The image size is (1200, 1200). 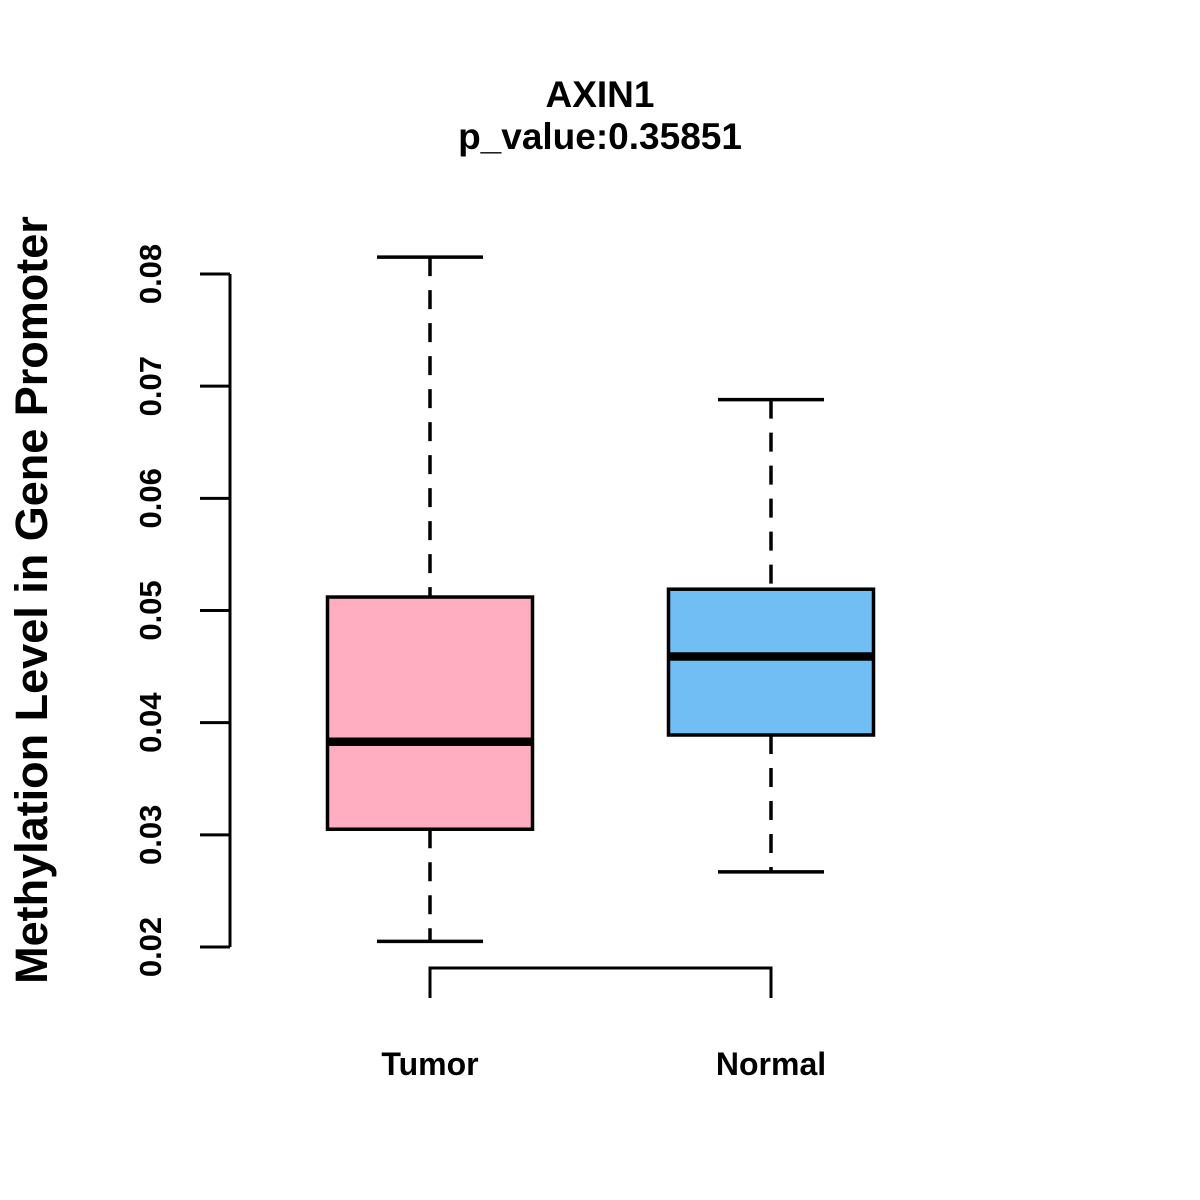 What do you see at coordinates (771, 662) in the screenshot?
I see `normal-box` at bounding box center [771, 662].